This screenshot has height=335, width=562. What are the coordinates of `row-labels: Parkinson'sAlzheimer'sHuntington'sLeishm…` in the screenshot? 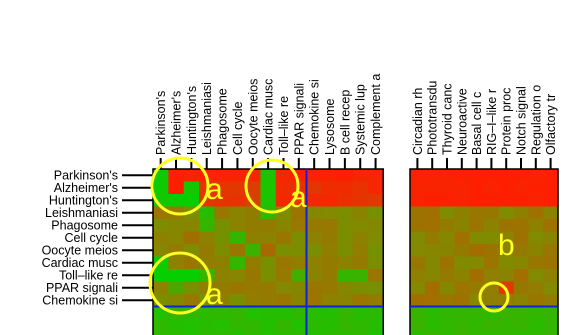 It's located at (80, 238).